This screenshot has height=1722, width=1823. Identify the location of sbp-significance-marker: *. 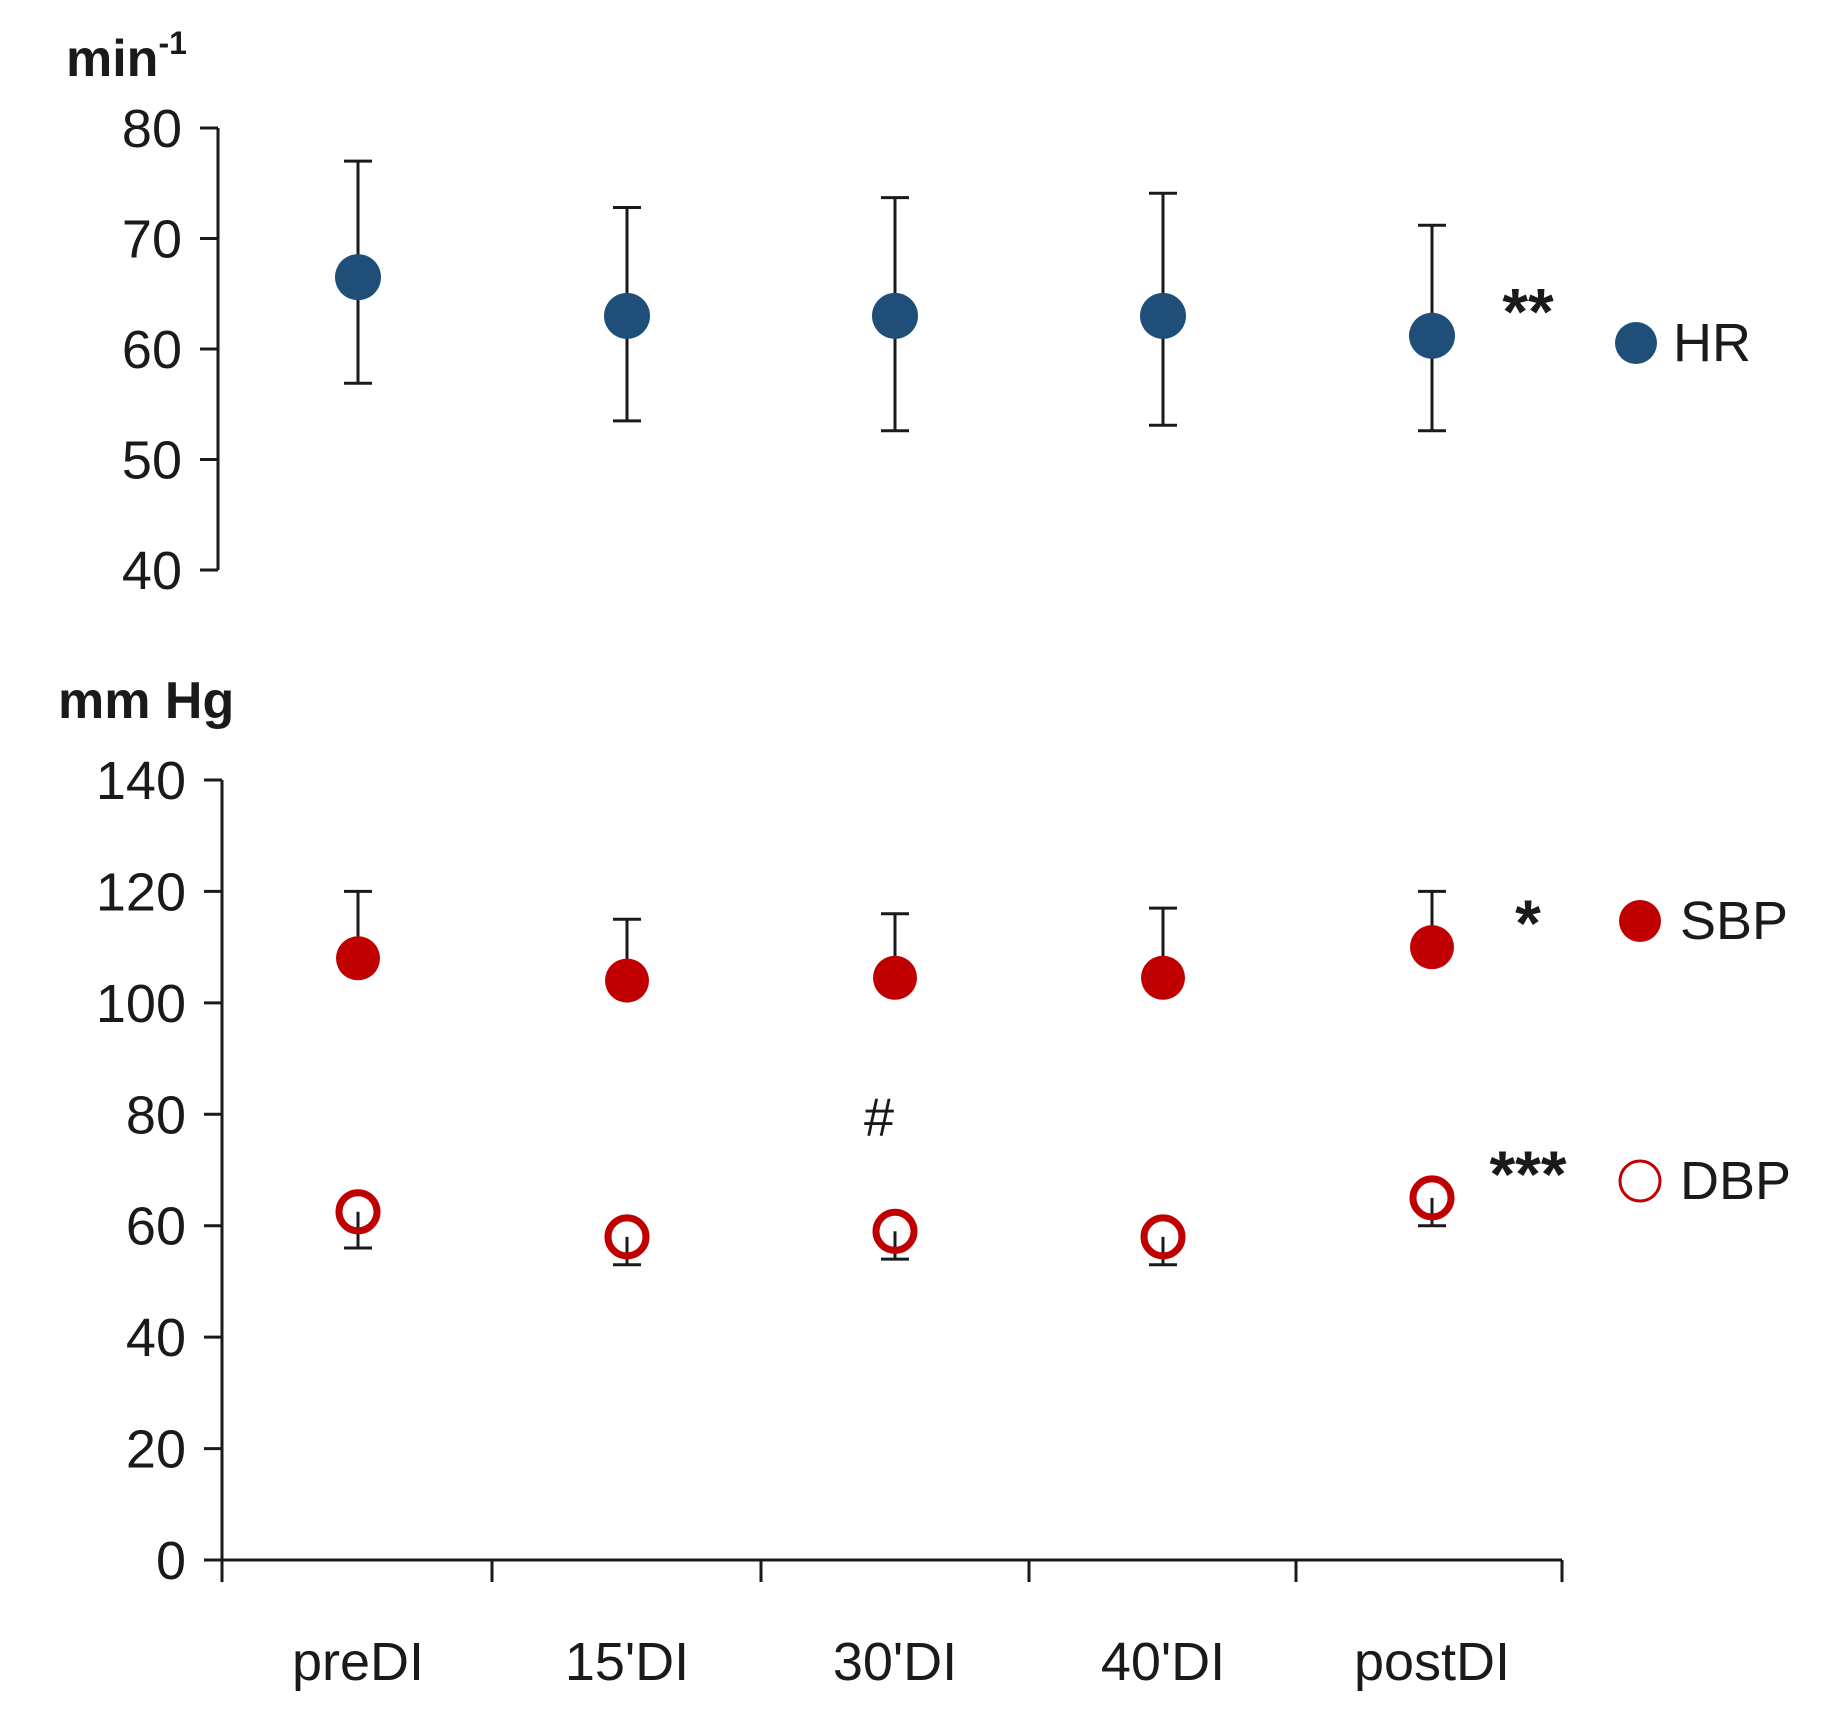
(1528, 923).